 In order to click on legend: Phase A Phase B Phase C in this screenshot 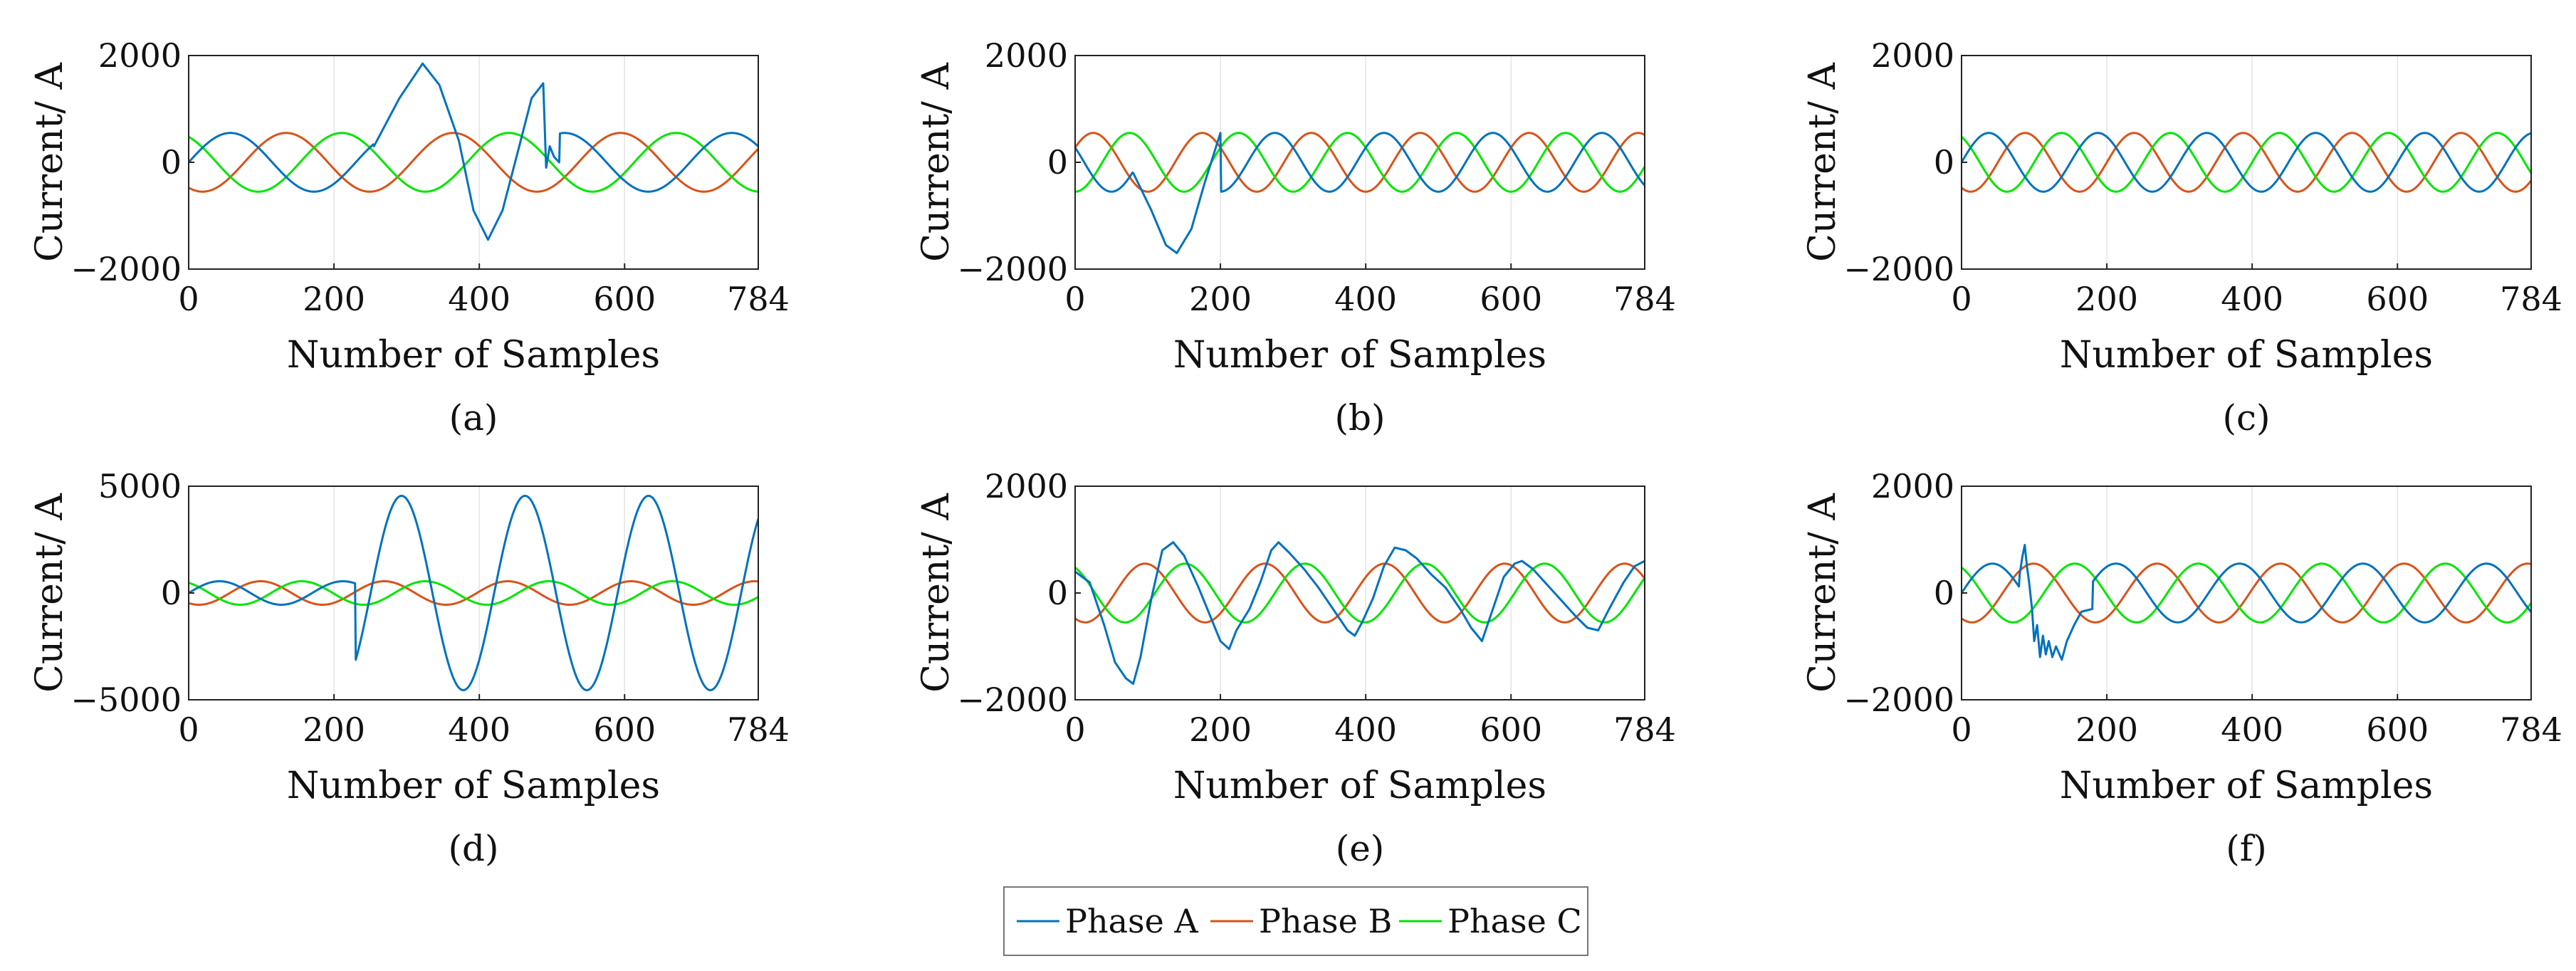, I will do `click(1295, 921)`.